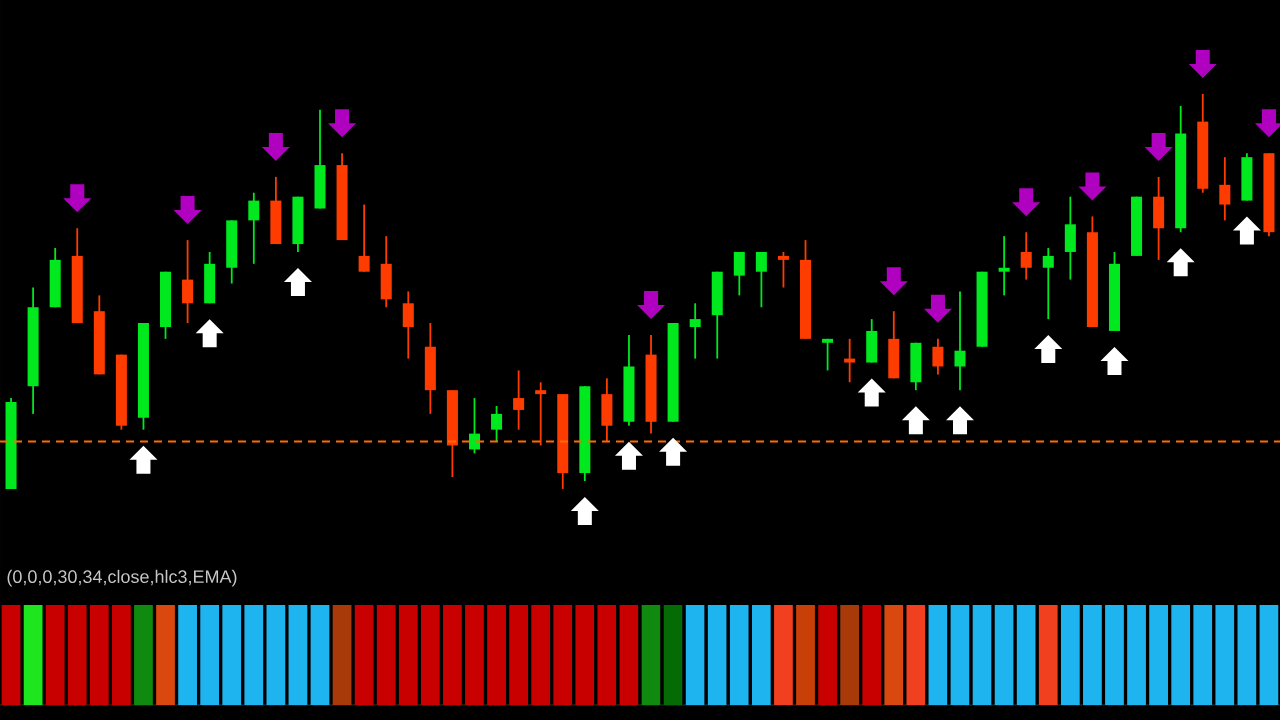  What do you see at coordinates (122, 578) in the screenshot?
I see `chart-title: (0,0,0,30,34,close,hlc3,EMA)` at bounding box center [122, 578].